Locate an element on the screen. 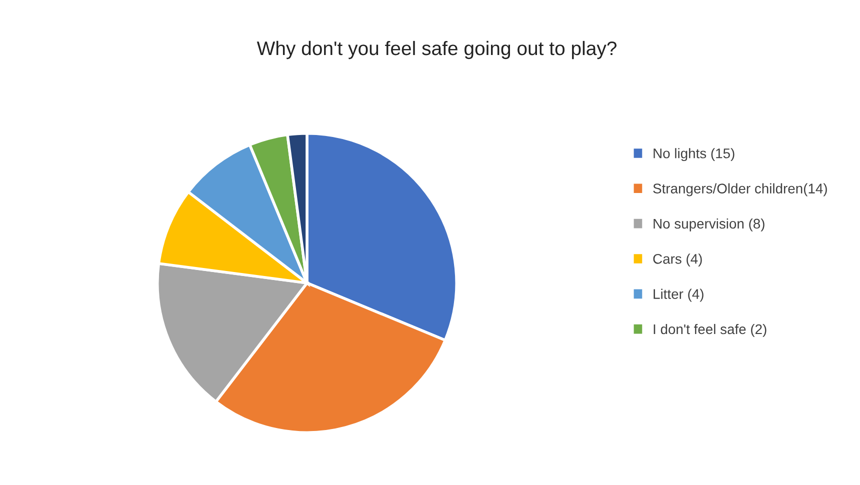  legend-label: No supervision (8) is located at coordinates (709, 225).